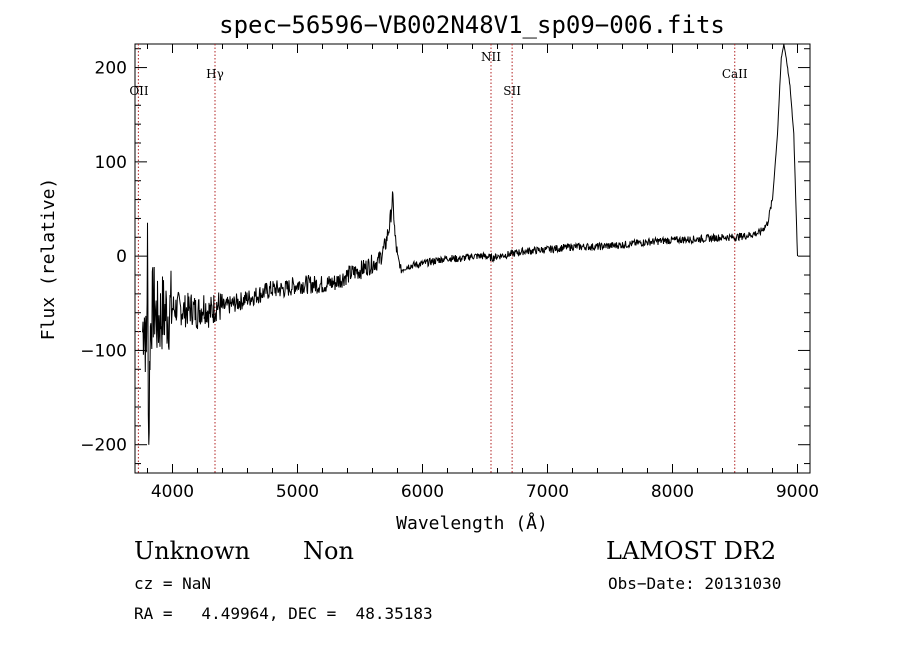 The height and width of the screenshot is (649, 900). I want to click on line-marker-label: OII, so click(139, 91).